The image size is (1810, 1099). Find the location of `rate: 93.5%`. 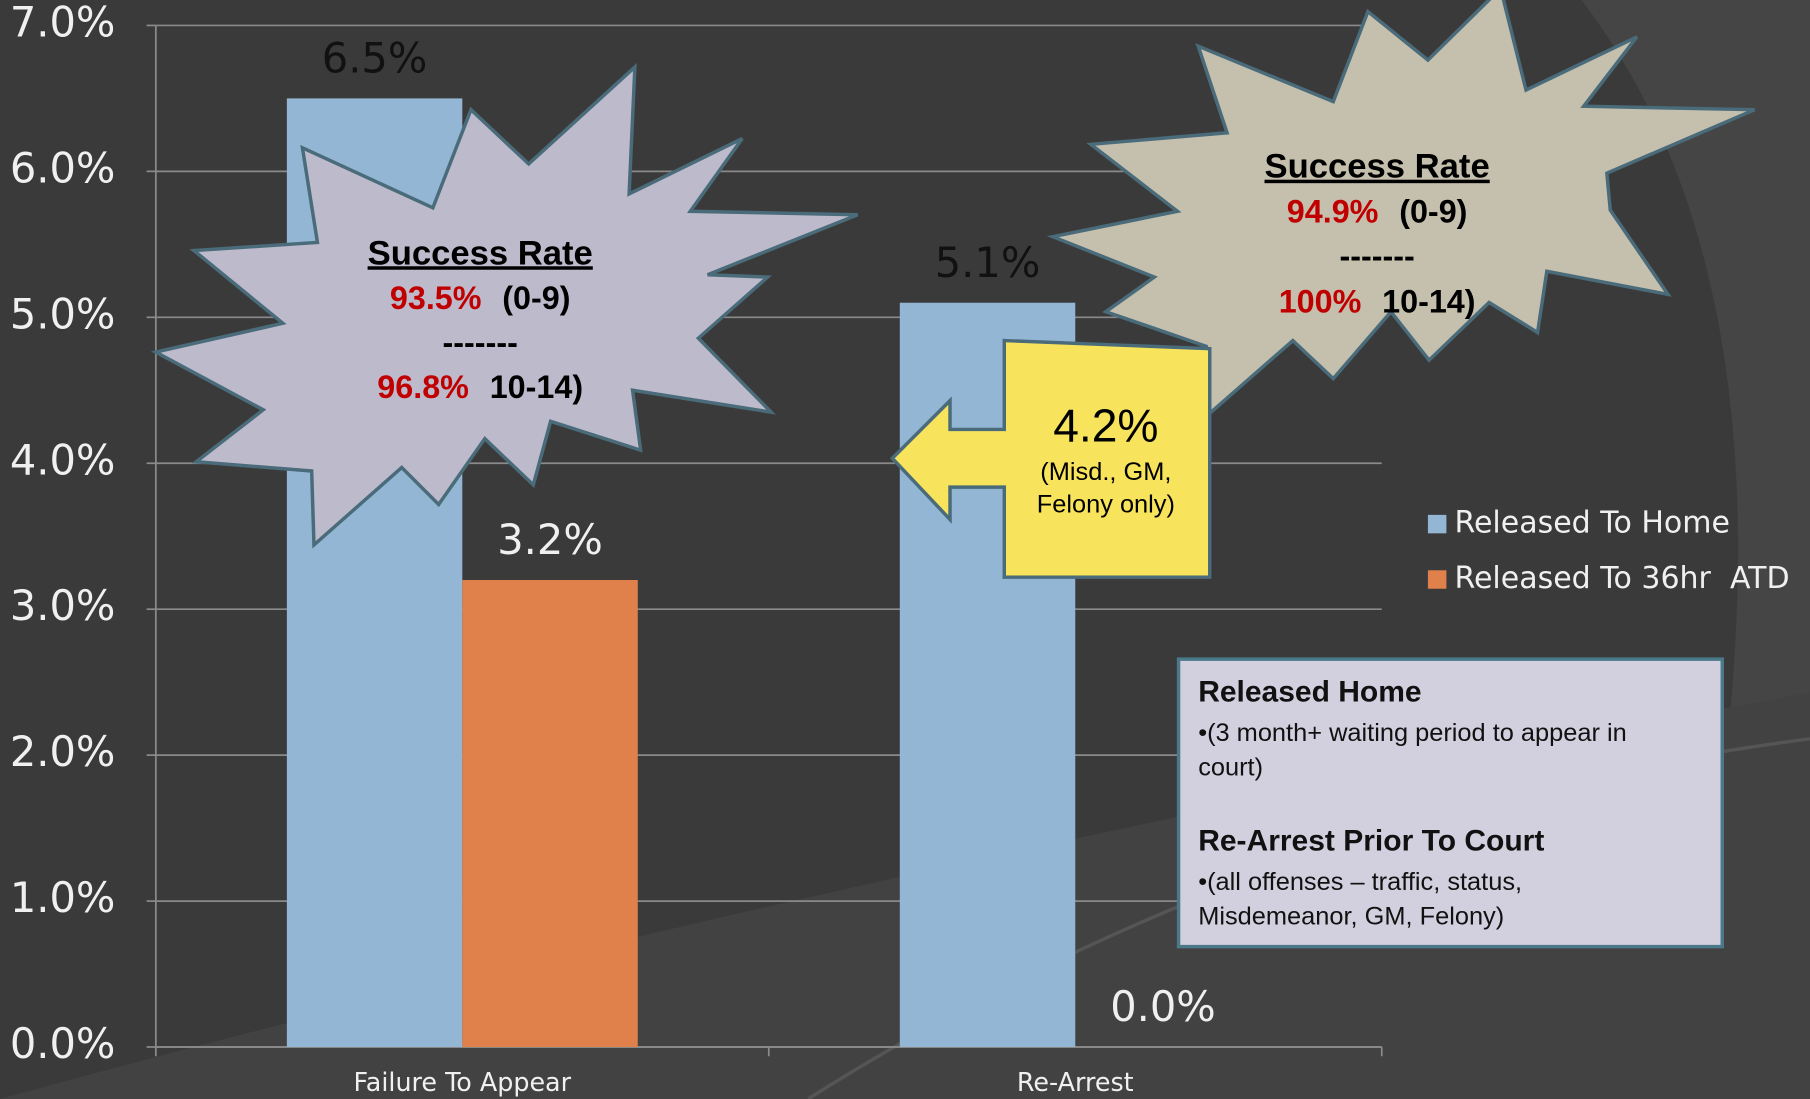

rate: 93.5% is located at coordinates (436, 298).